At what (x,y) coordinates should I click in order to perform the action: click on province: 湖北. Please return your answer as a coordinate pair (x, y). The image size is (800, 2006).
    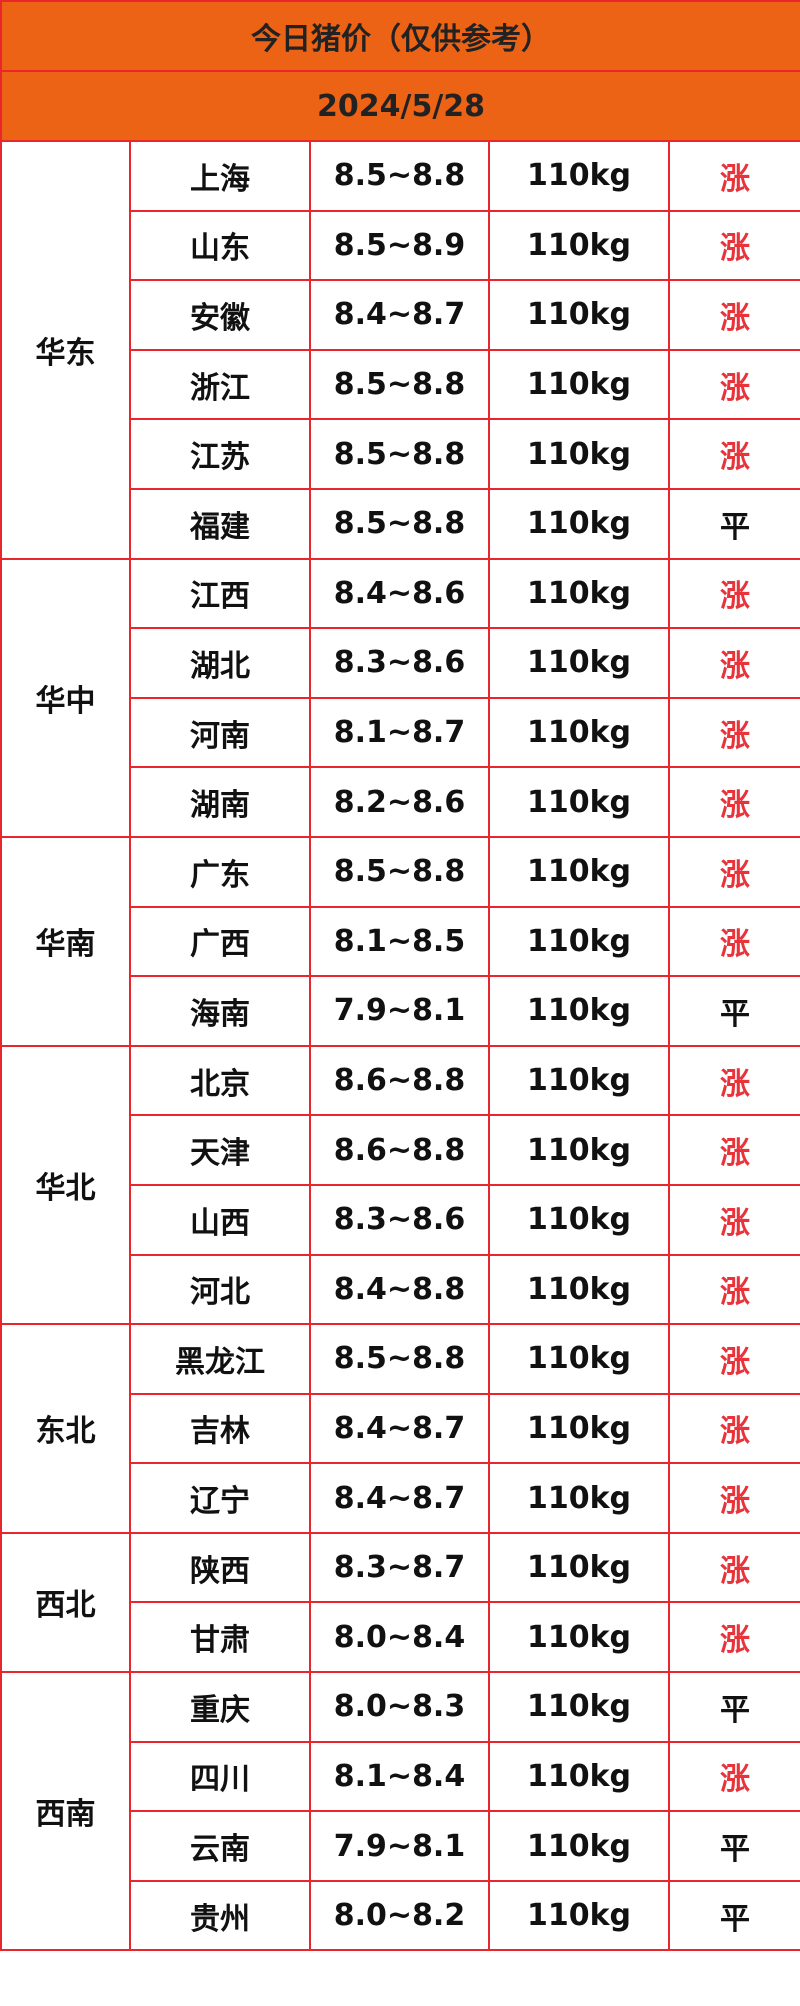
    Looking at the image, I should click on (220, 663).